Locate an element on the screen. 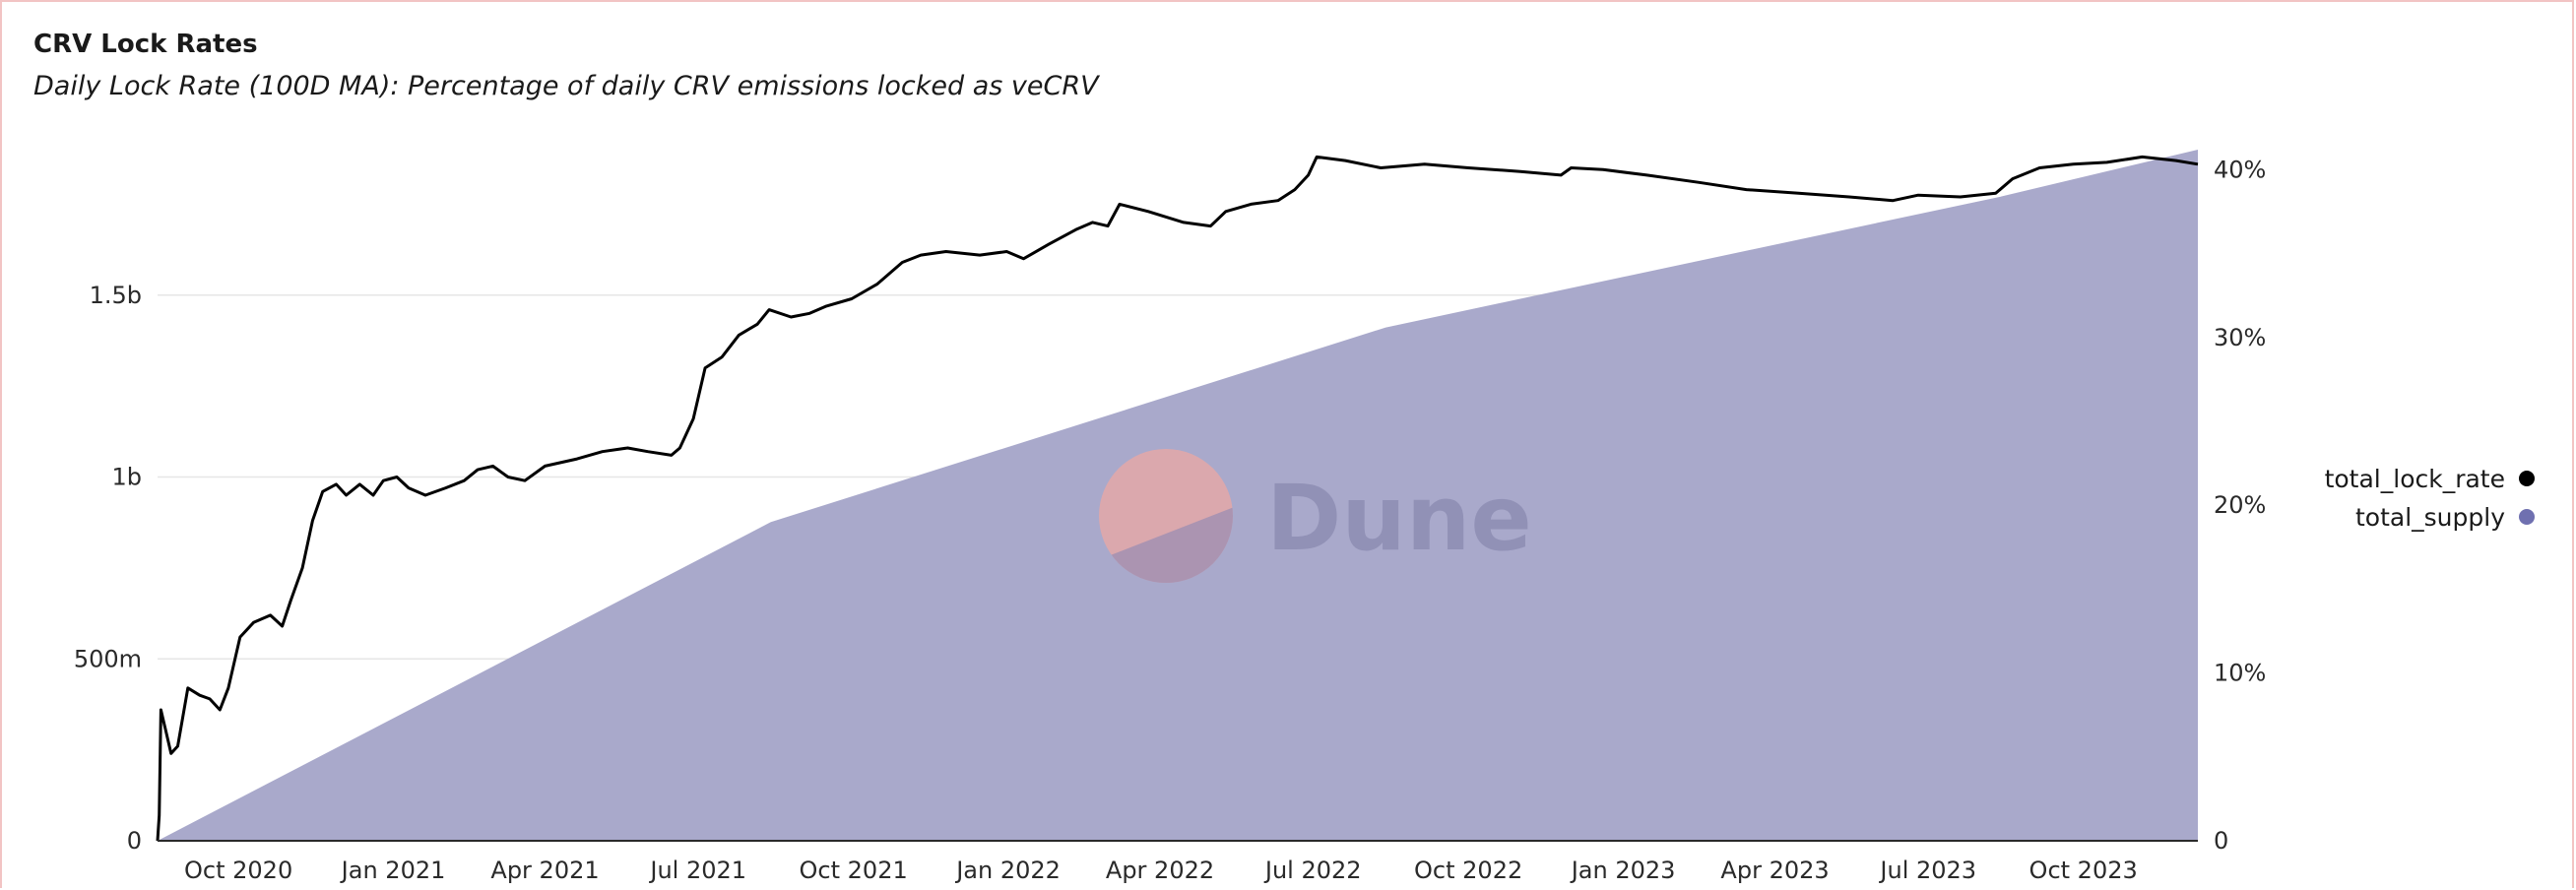  y-right-tick-label: 30% is located at coordinates (2240, 337).